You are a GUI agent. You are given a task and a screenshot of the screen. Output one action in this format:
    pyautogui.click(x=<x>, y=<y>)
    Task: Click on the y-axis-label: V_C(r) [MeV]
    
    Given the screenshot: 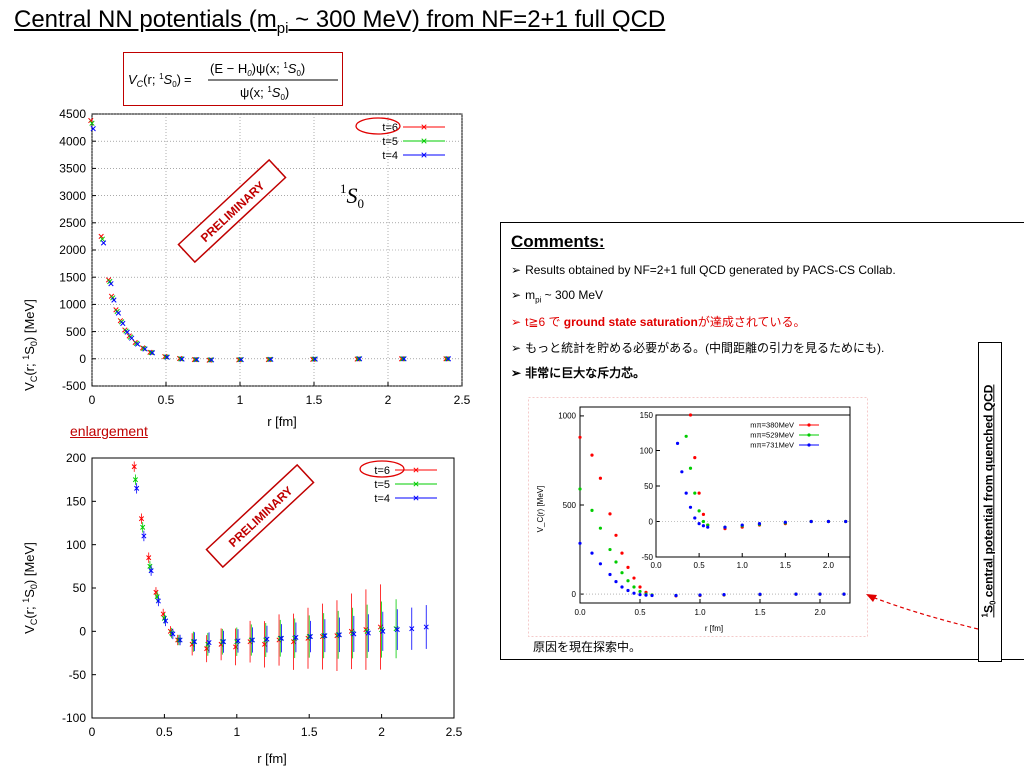 What is the action you would take?
    pyautogui.click(x=540, y=509)
    